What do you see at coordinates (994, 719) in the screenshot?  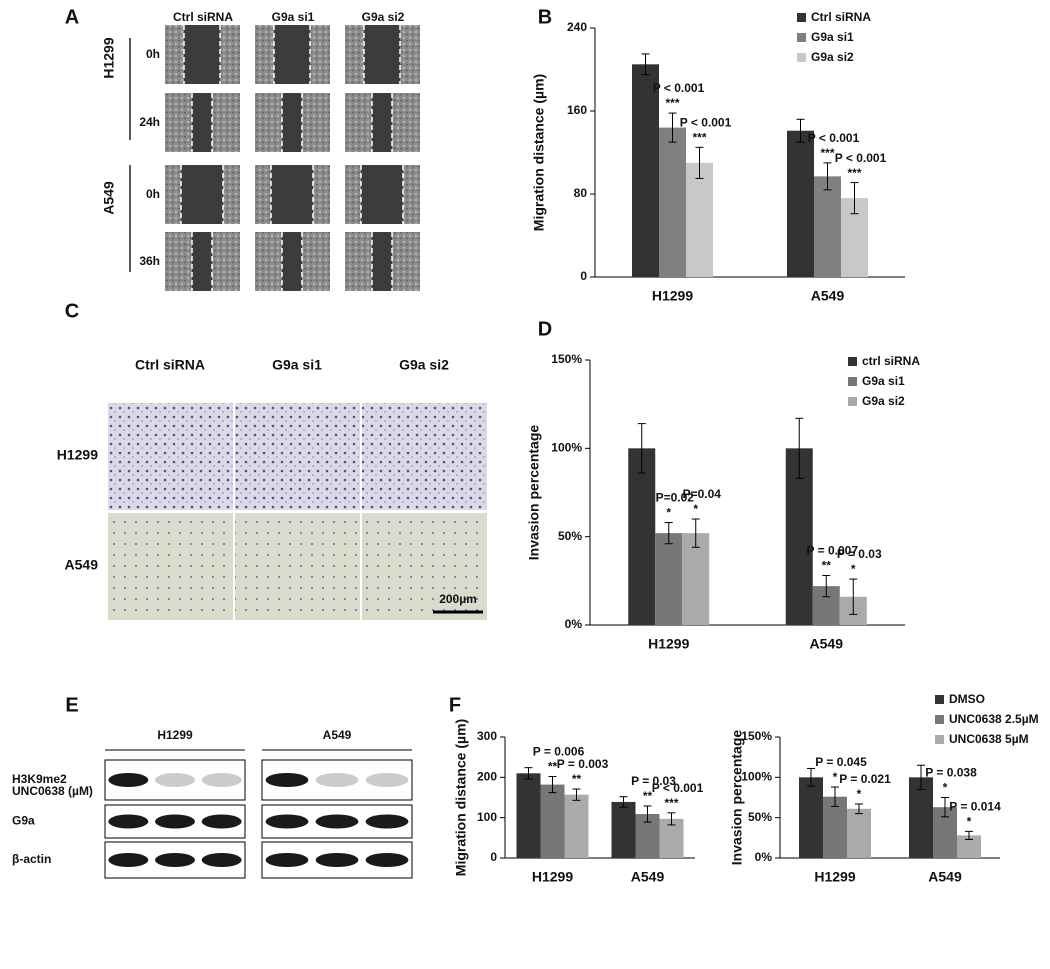 I see `legend-label: UNC0638 2.5µM` at bounding box center [994, 719].